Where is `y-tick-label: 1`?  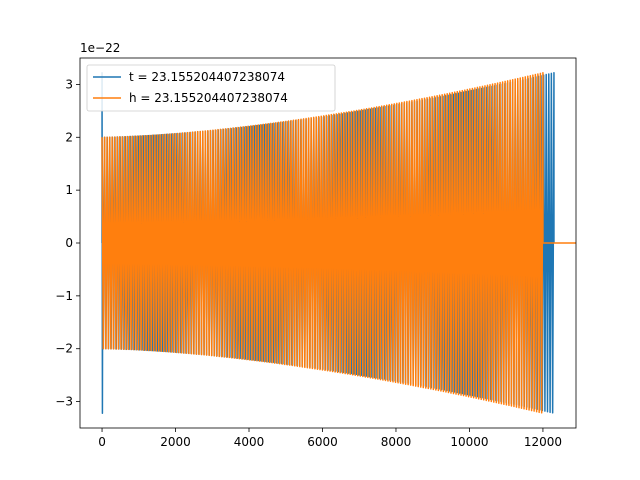 y-tick-label: 1 is located at coordinates (69, 190).